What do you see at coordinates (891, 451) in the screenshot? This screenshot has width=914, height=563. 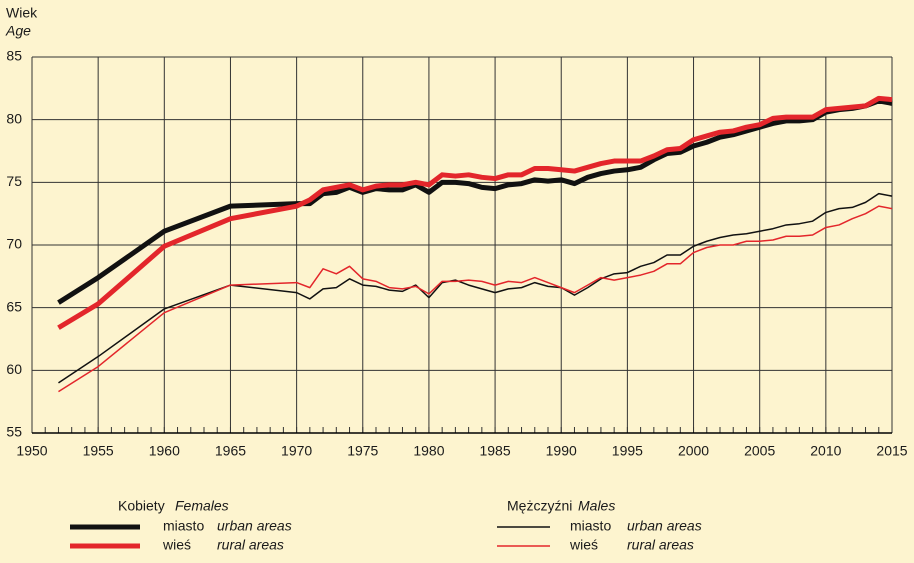 I see `x-tick-label: 2015` at bounding box center [891, 451].